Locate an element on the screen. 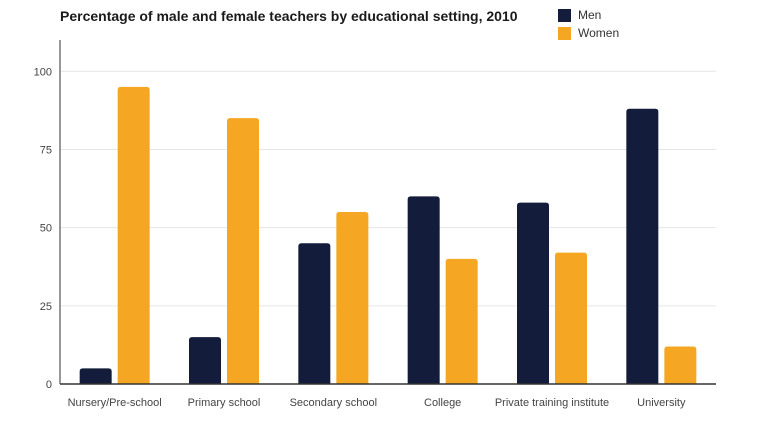 This screenshot has width=760, height=440. bar-men-private-training-institute is located at coordinates (533, 293).